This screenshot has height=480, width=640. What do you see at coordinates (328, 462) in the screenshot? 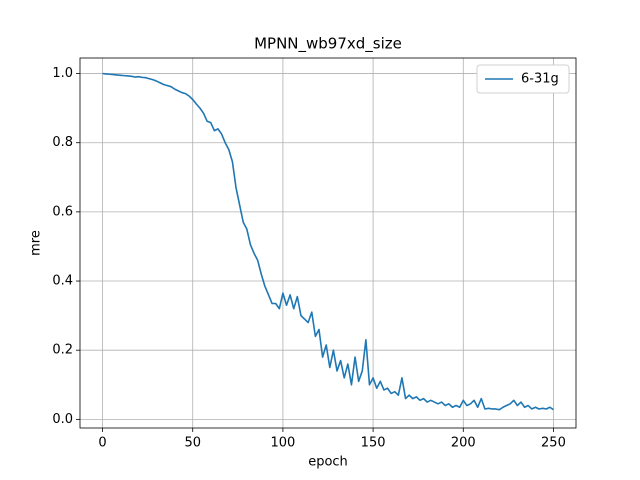
I see `x-axis-label: epoch` at bounding box center [328, 462].